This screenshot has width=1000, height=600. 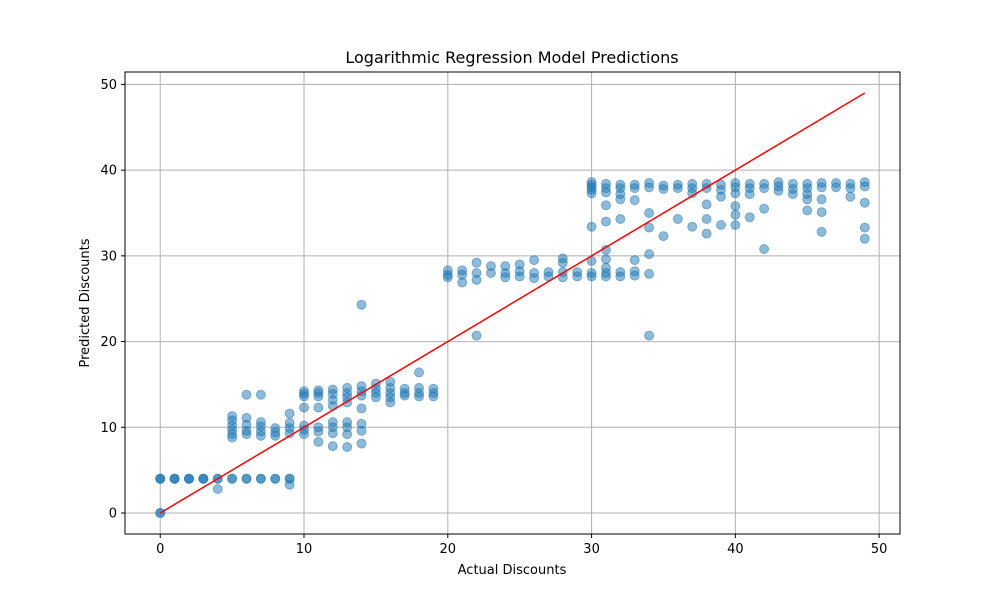 I want to click on y-axis: 0 10 20 30 40 50, so click(x=112, y=300).